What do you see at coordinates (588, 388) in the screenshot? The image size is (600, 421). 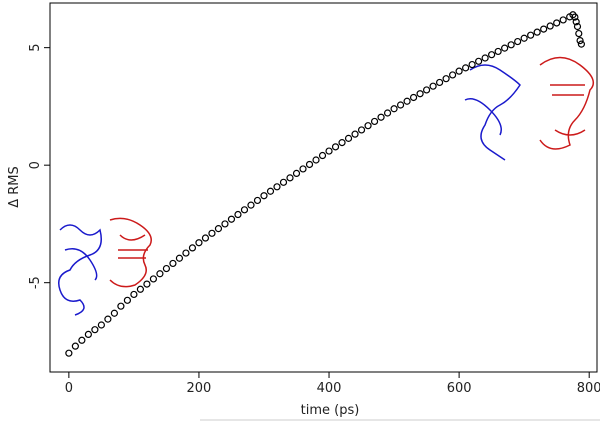 I see `x-tick-label: 800` at bounding box center [588, 388].